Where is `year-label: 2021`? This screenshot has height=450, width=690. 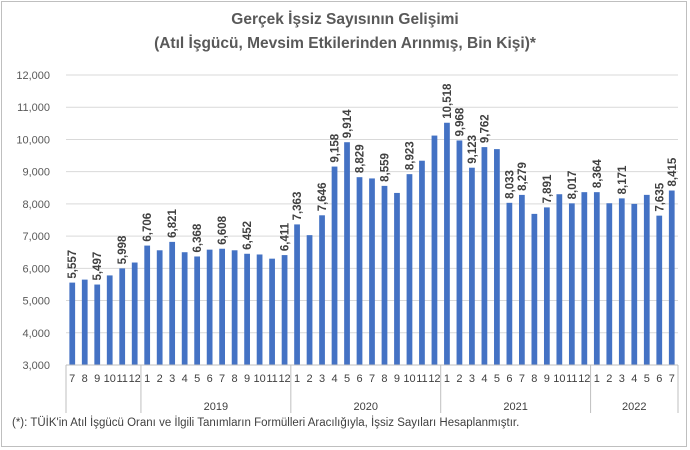 year-label: 2021 is located at coordinates (515, 407).